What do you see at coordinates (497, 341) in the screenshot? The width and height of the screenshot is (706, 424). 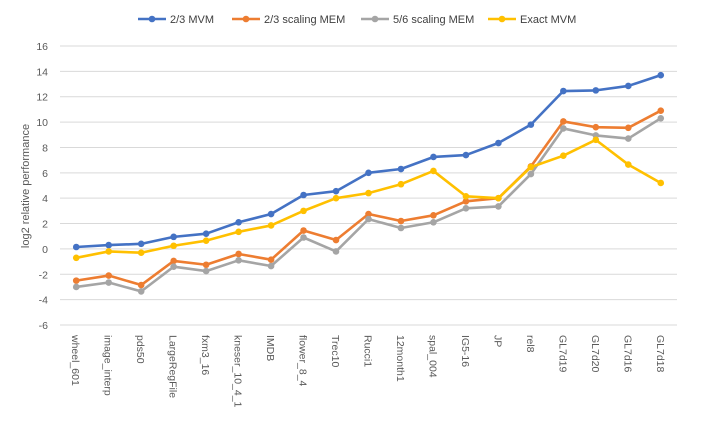 I see `x-tick-label: JP` at bounding box center [497, 341].